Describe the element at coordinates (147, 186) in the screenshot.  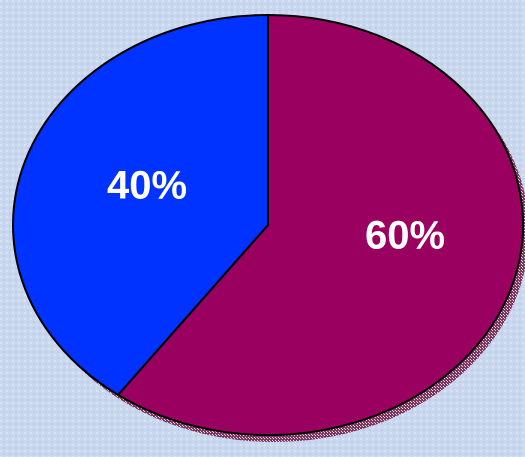
I see `slice-label-2: 40%` at that location.